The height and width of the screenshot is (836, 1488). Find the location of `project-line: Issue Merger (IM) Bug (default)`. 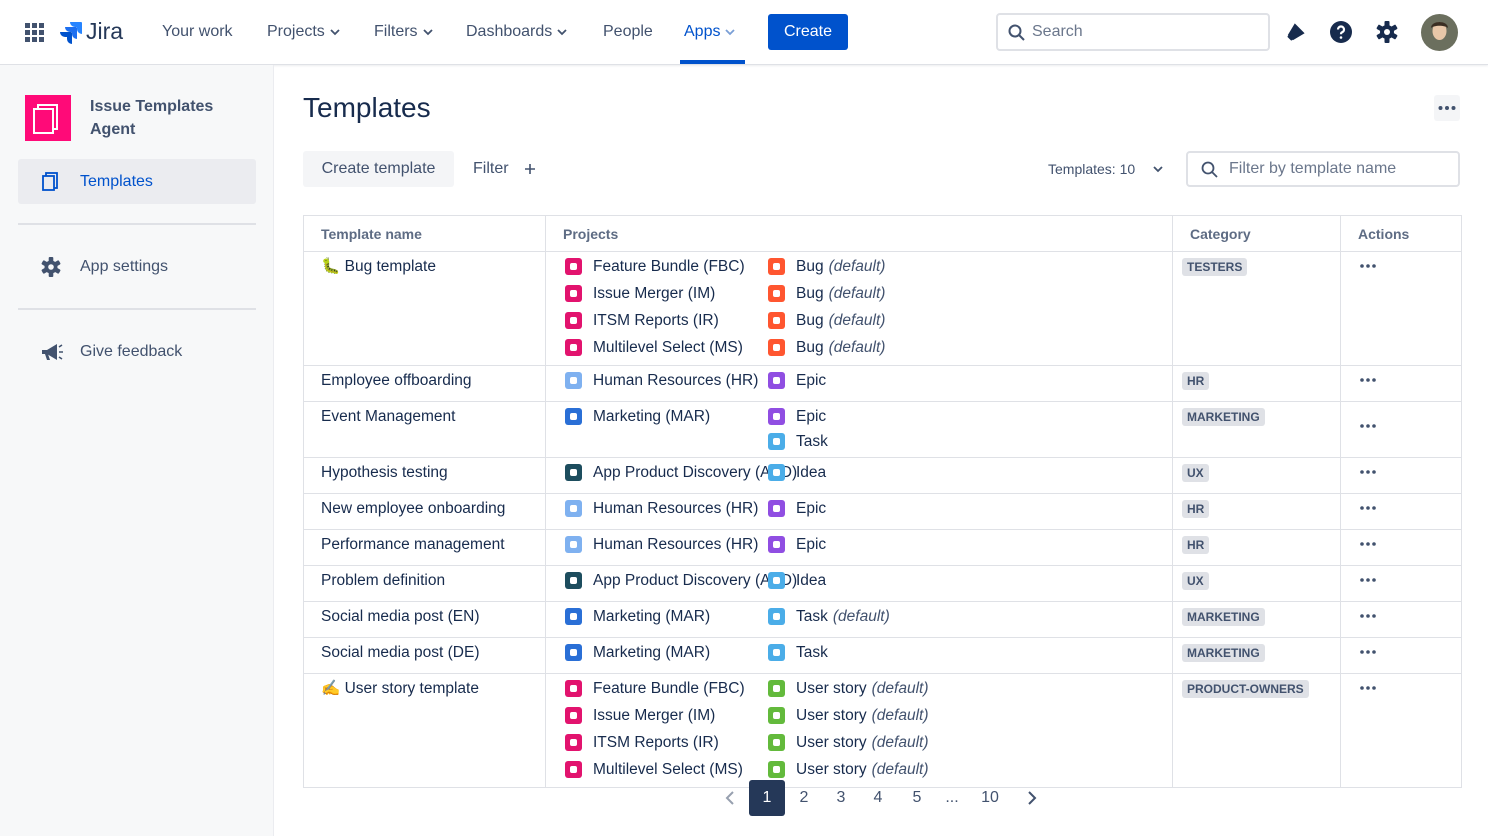

project-line: Issue Merger (IM) Bug (default) is located at coordinates (864, 293).